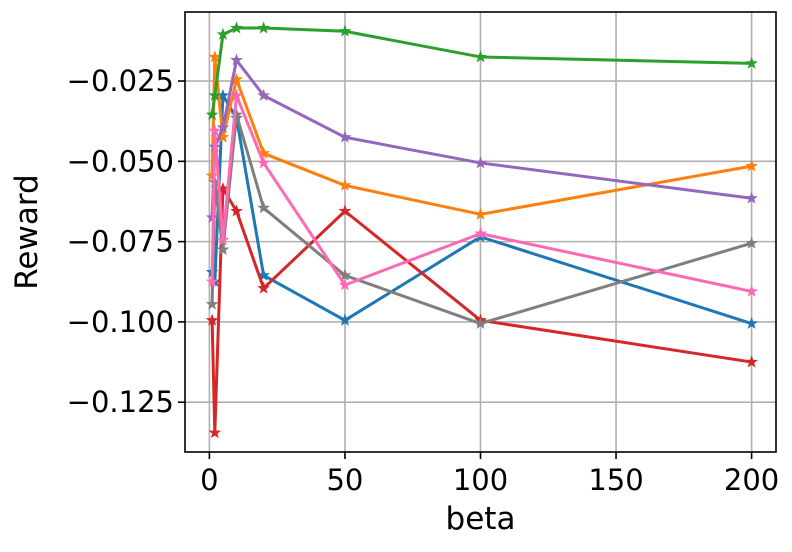 This screenshot has height=552, width=792. I want to click on x-tick-label: 100, so click(480, 480).